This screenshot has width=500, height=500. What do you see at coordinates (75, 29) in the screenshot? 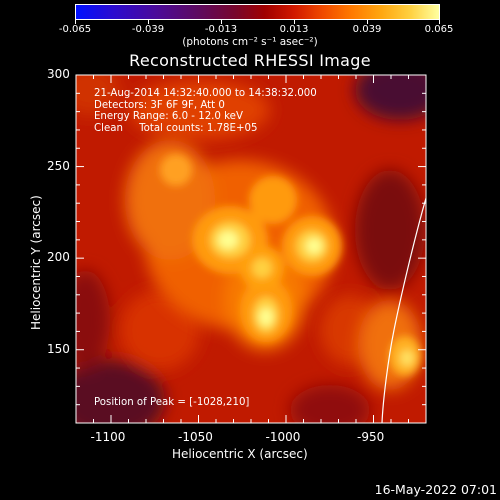
I see `colorbar-tick-label: -0.065` at bounding box center [75, 29].